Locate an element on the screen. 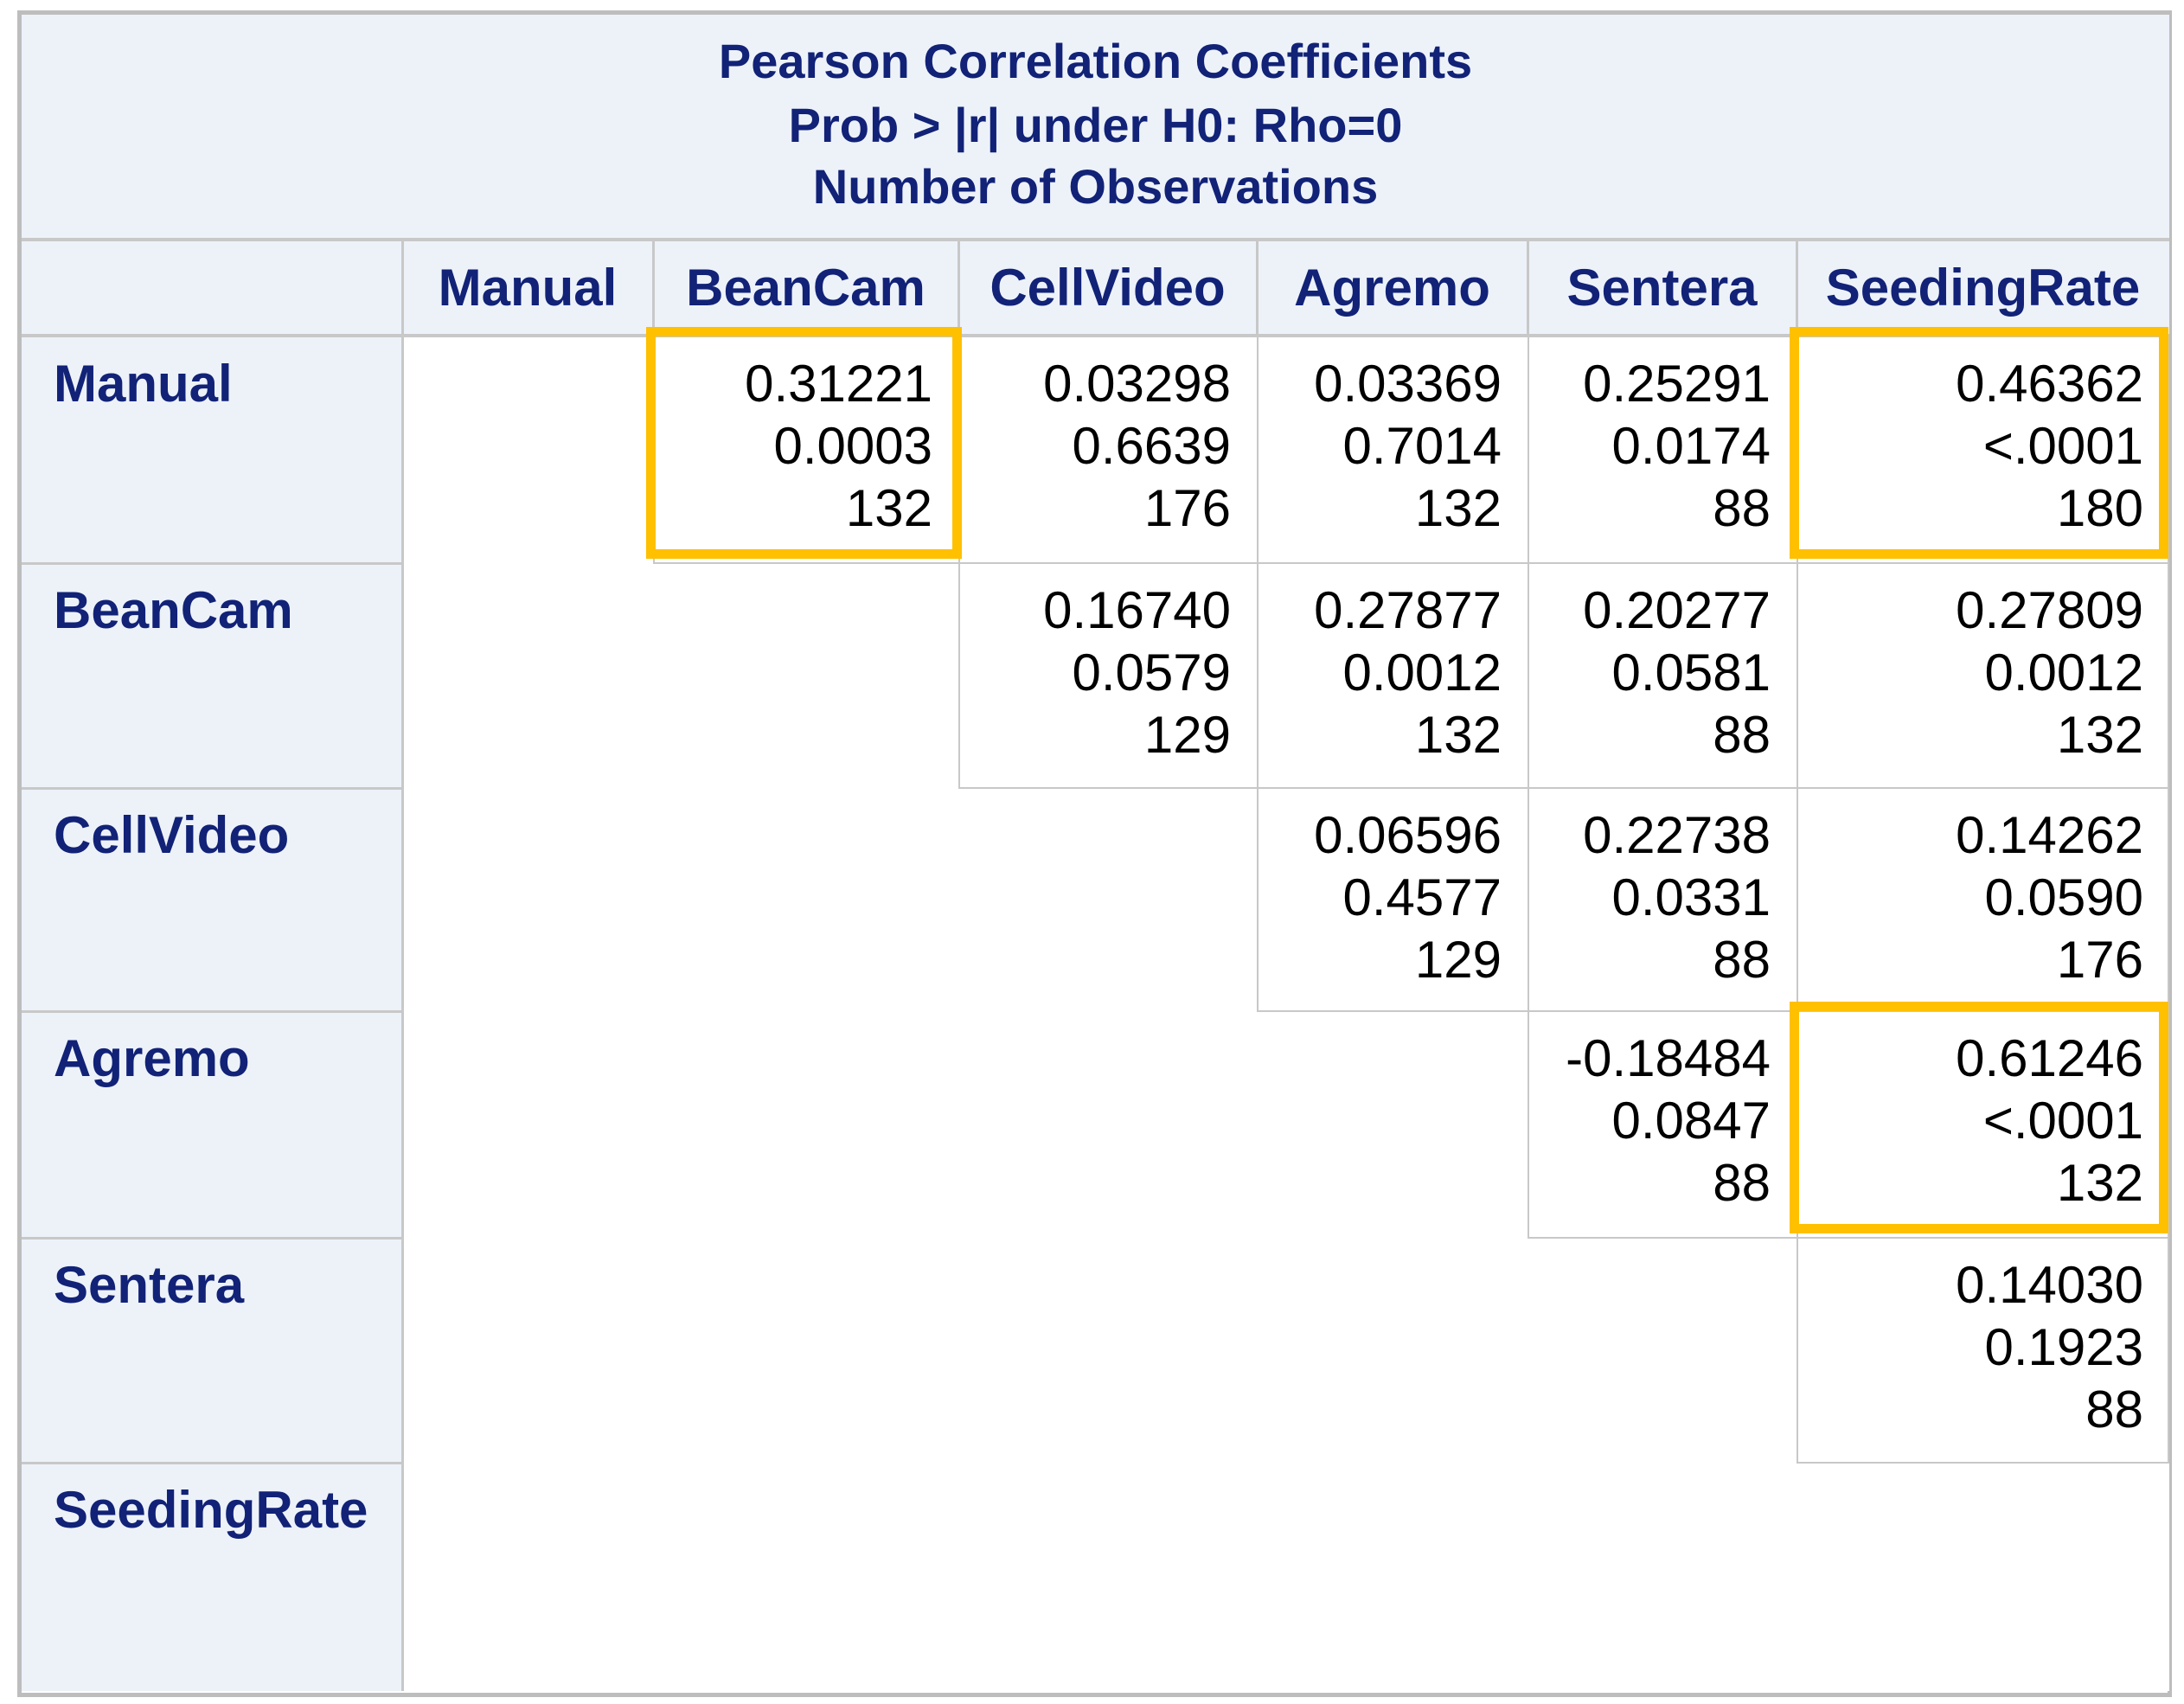 This screenshot has height=1704, width=2184. cell-r-manual-seedingrate: 0.46362 is located at coordinates (2049, 384).